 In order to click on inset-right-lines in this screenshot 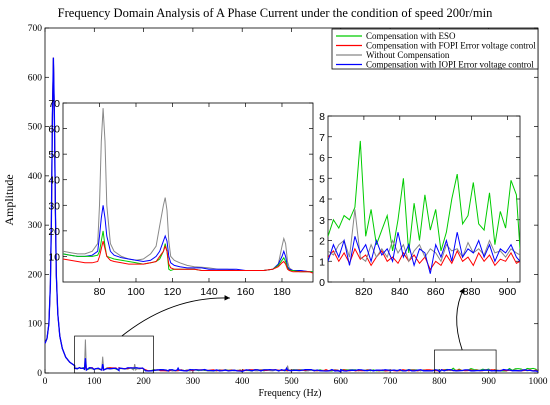, I will do `click(424, 207)`.